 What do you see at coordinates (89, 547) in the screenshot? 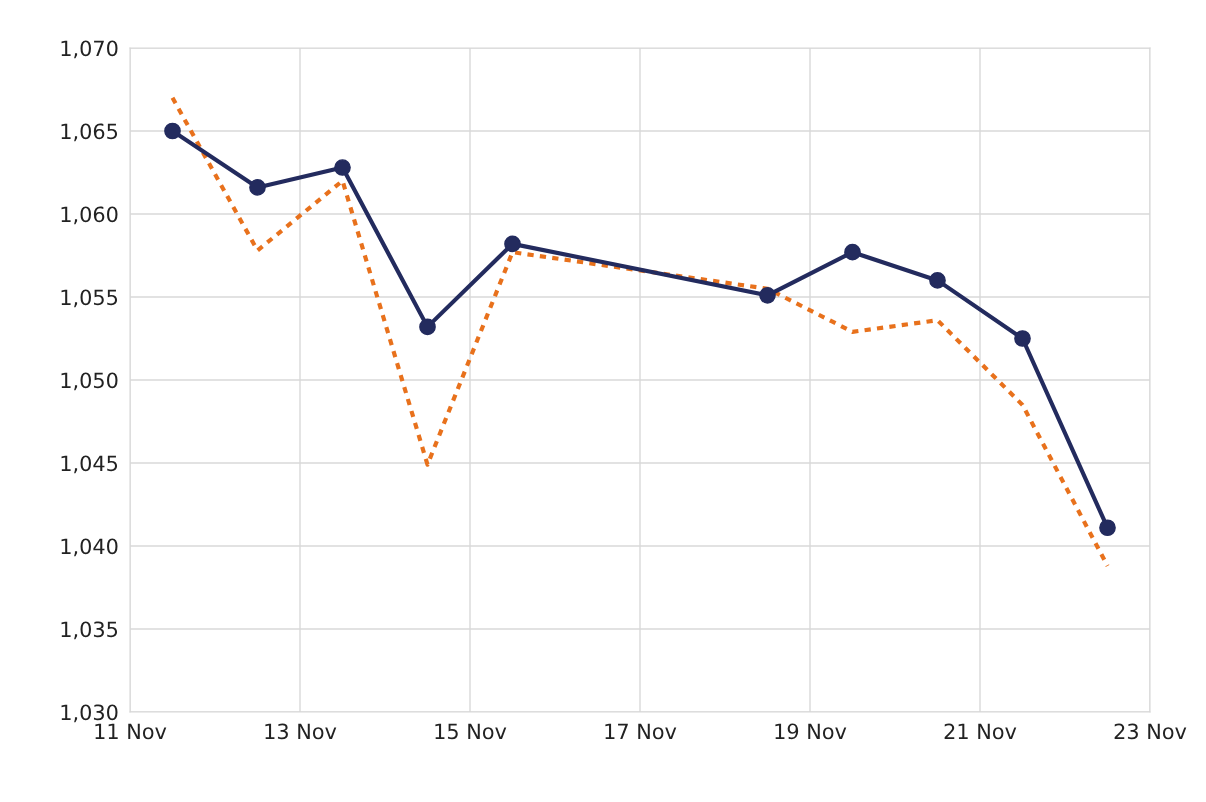
I see `y-tick-label: 1,040` at bounding box center [89, 547].